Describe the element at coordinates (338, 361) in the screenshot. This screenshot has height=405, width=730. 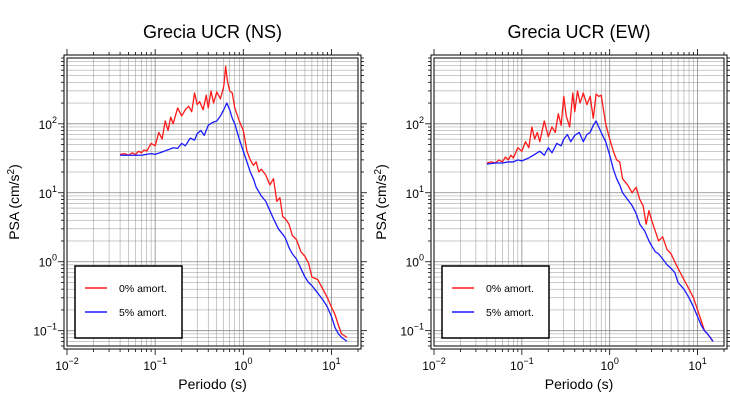
I see `chart-0-xtick-label-exp: 1` at that location.